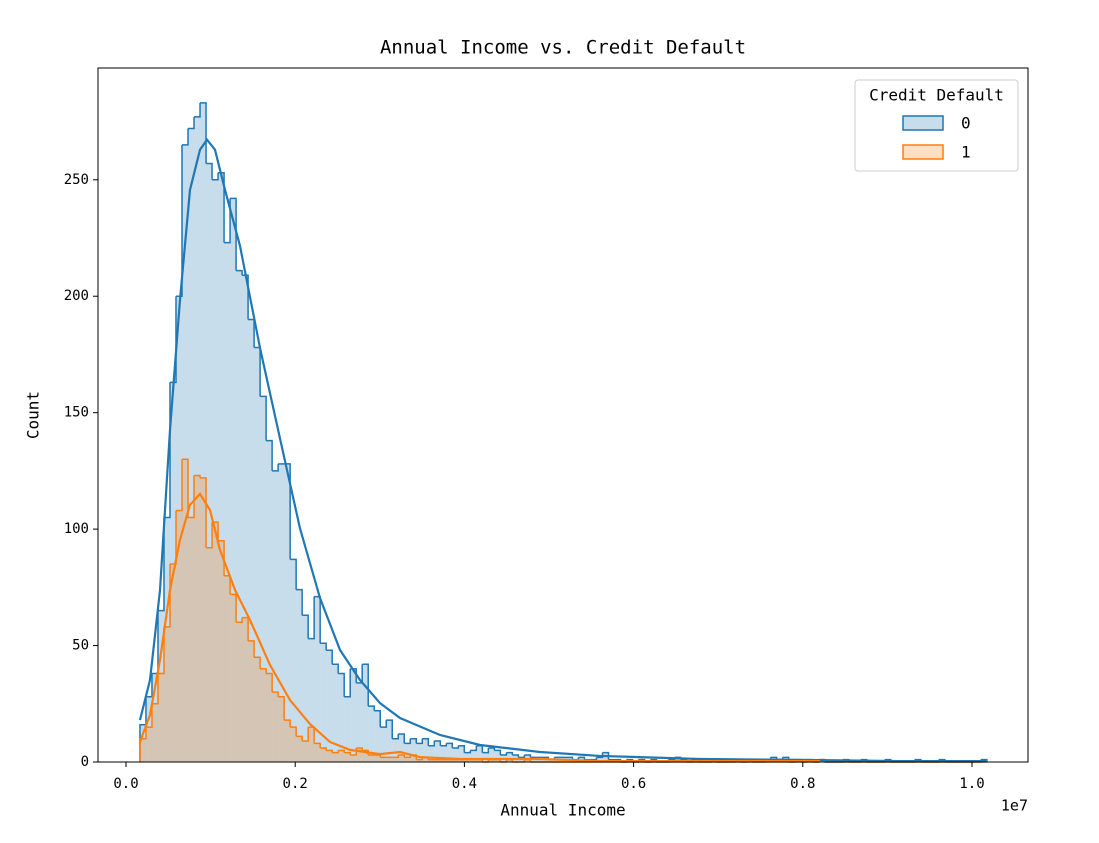  Describe the element at coordinates (633, 784) in the screenshot. I see `x-tick-label: 0.6` at that location.